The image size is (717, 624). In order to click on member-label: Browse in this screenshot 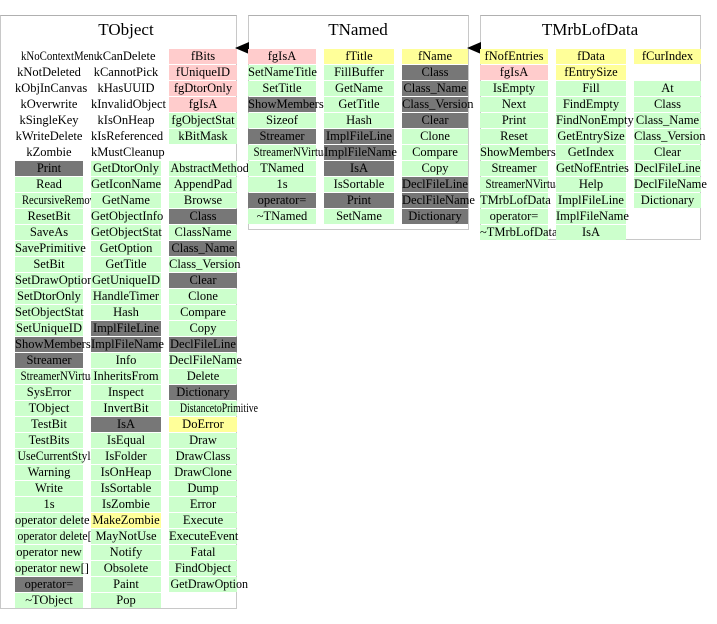, I will do `click(203, 200)`.